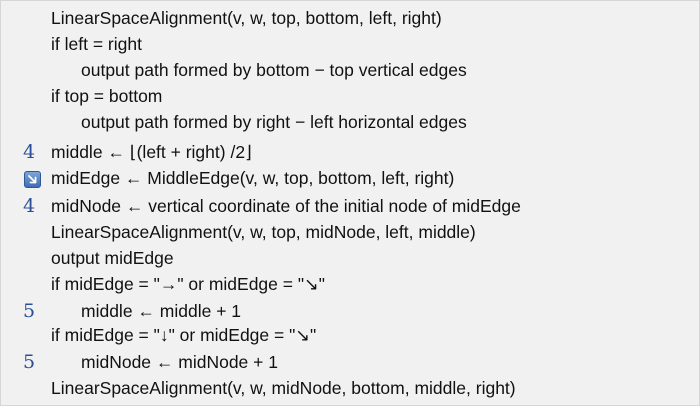  I want to click on code-line-10: output midEdge, so click(350, 258).